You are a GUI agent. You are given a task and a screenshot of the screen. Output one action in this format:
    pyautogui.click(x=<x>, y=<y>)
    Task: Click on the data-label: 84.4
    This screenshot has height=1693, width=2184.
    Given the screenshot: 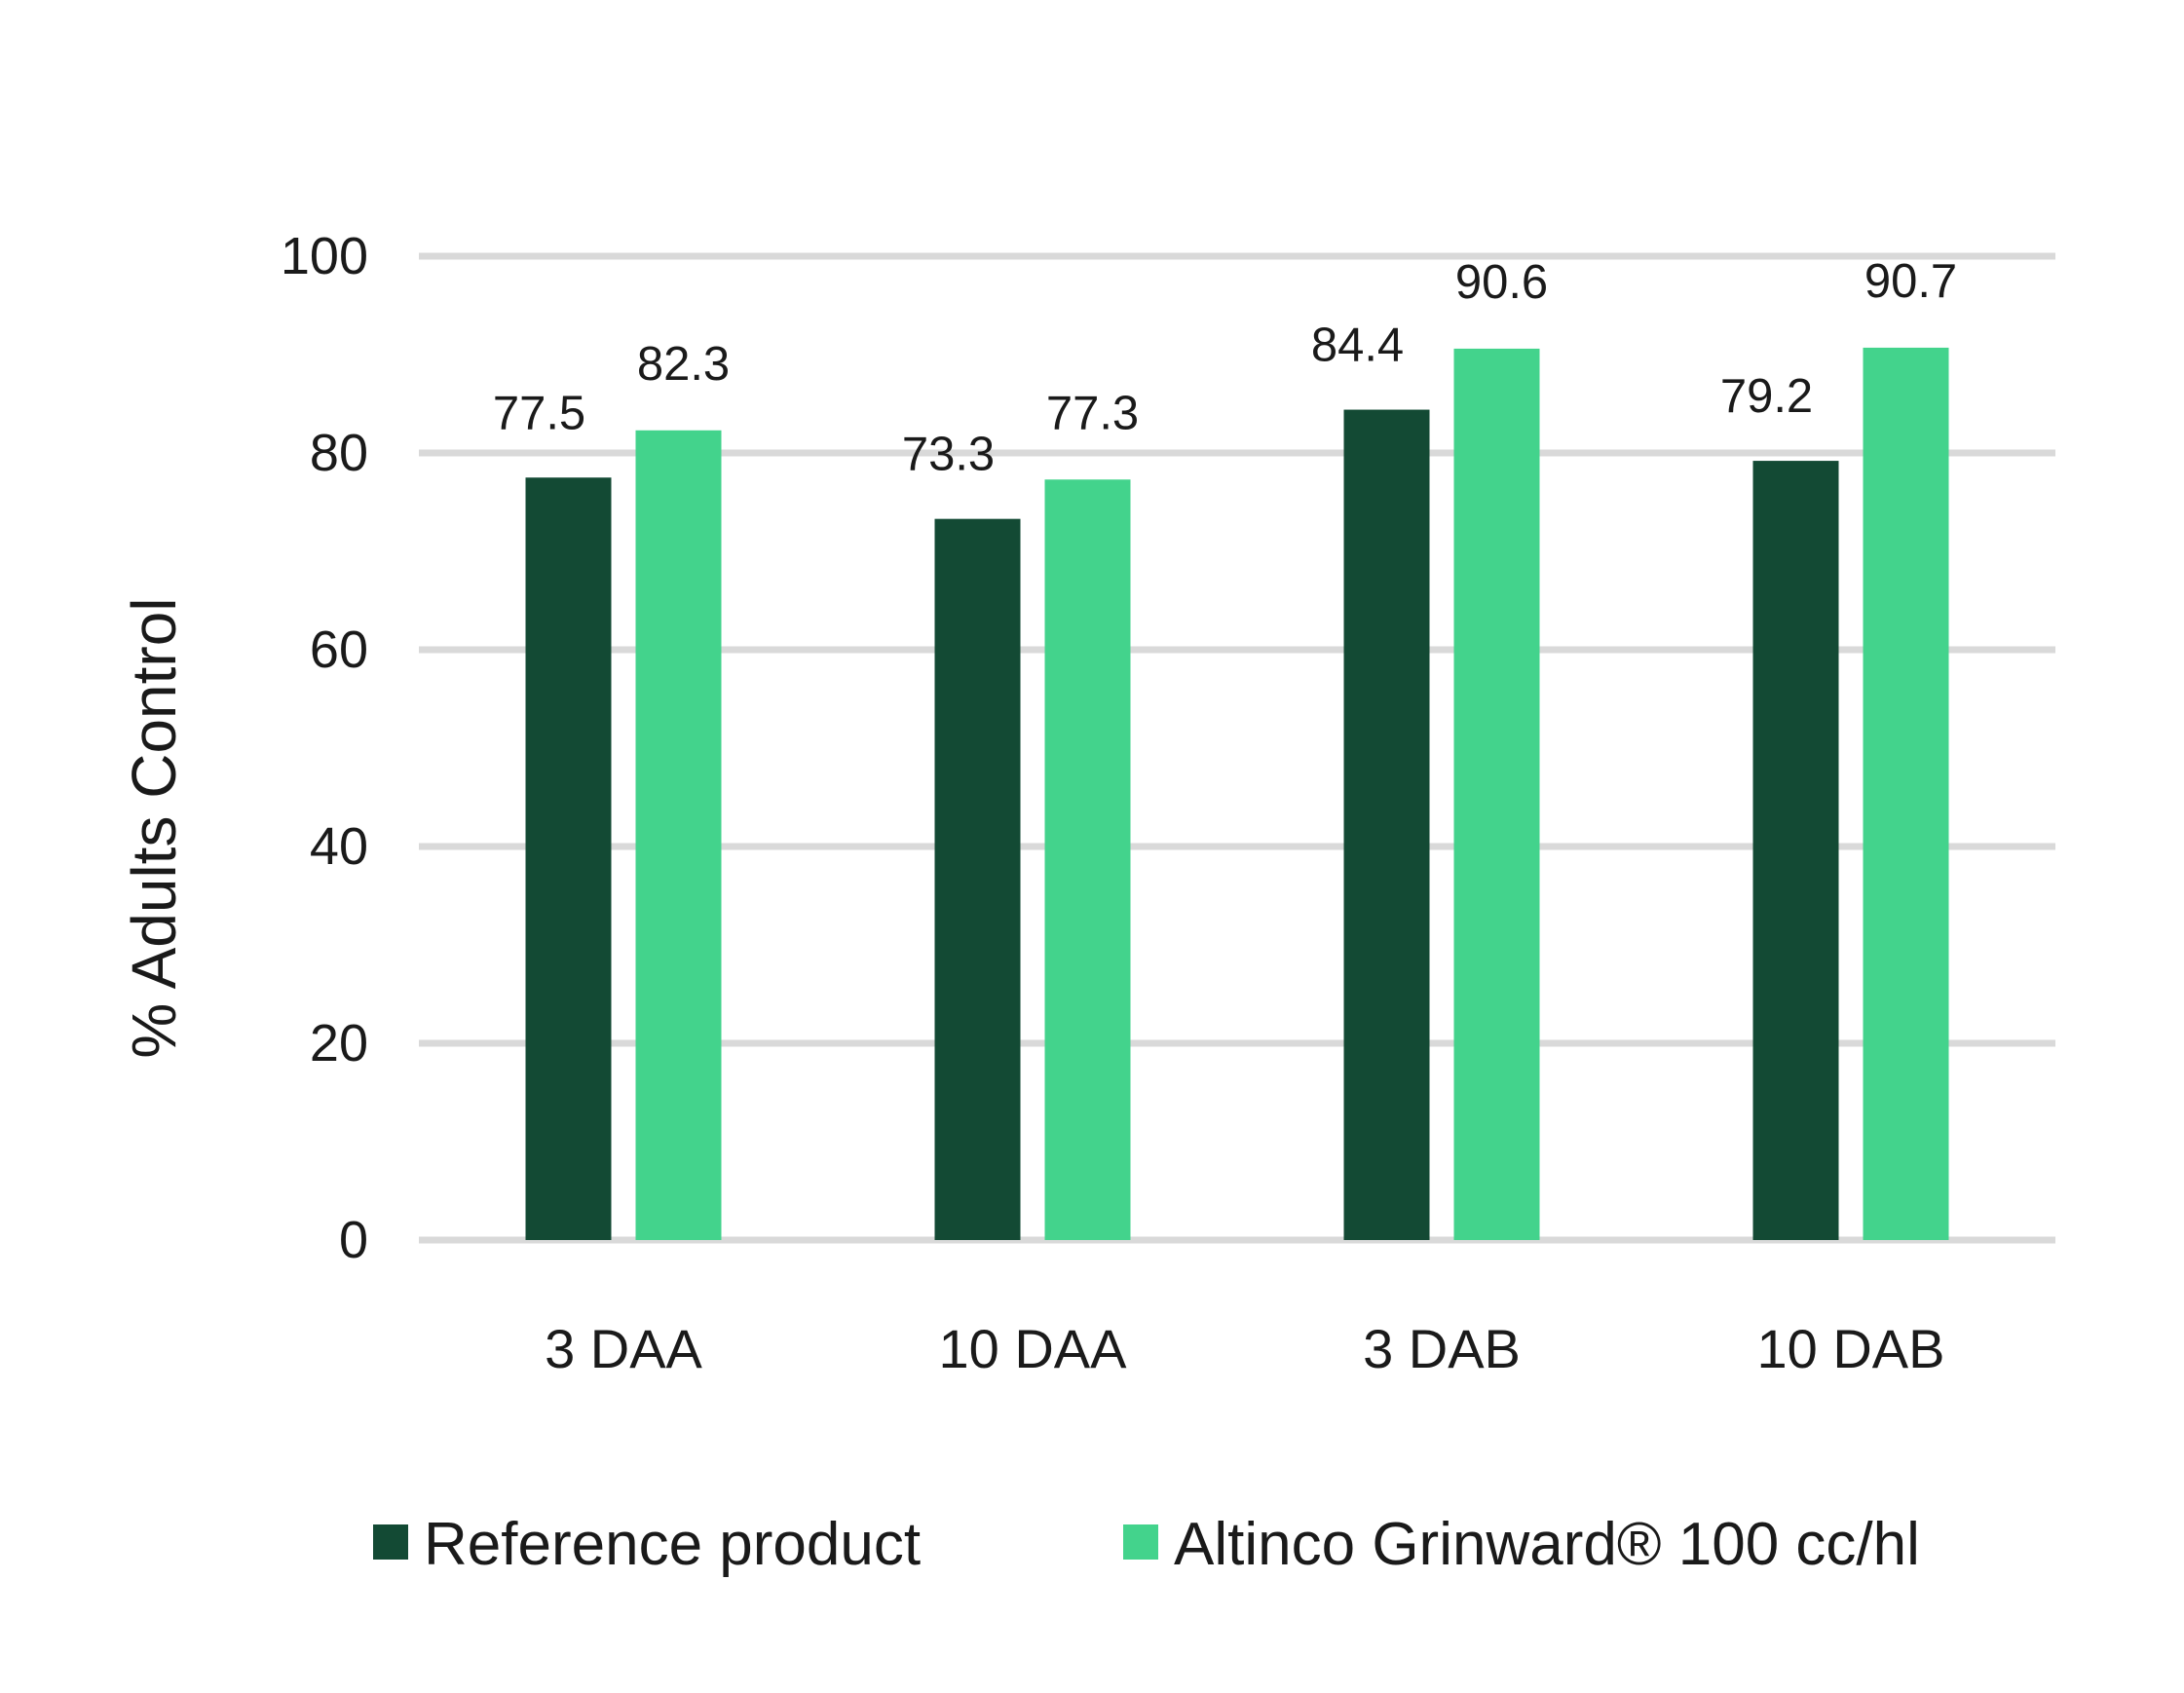 What is the action you would take?
    pyautogui.click(x=1357, y=346)
    